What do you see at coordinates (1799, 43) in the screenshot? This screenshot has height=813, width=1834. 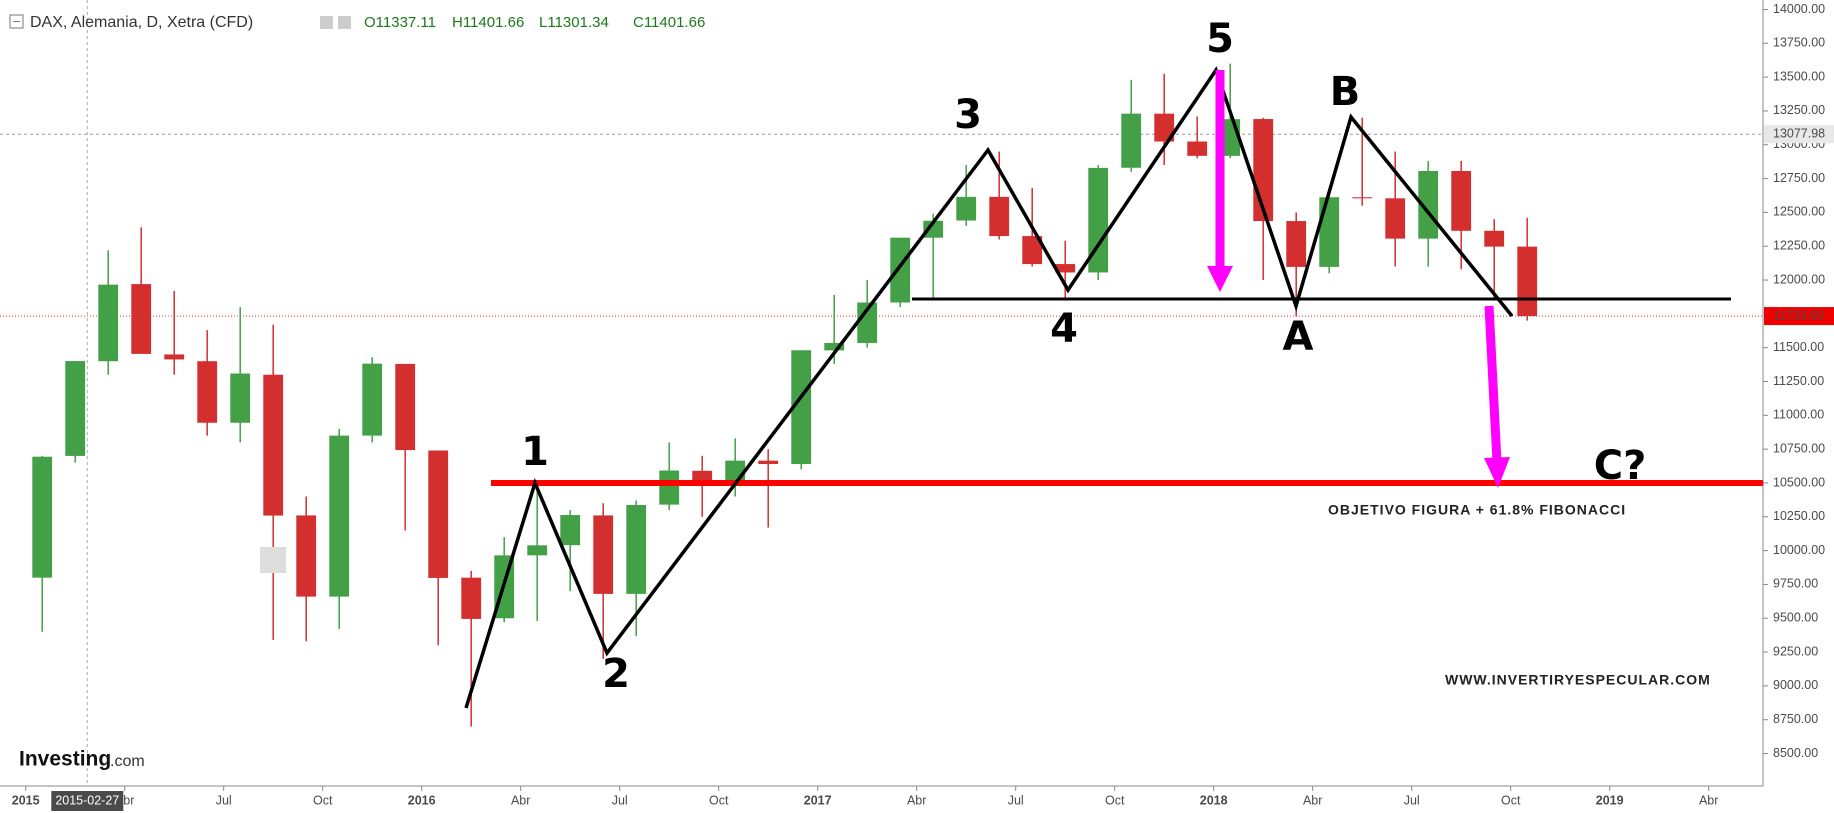 I see `y-tick-label: 13750.00` at bounding box center [1799, 43].